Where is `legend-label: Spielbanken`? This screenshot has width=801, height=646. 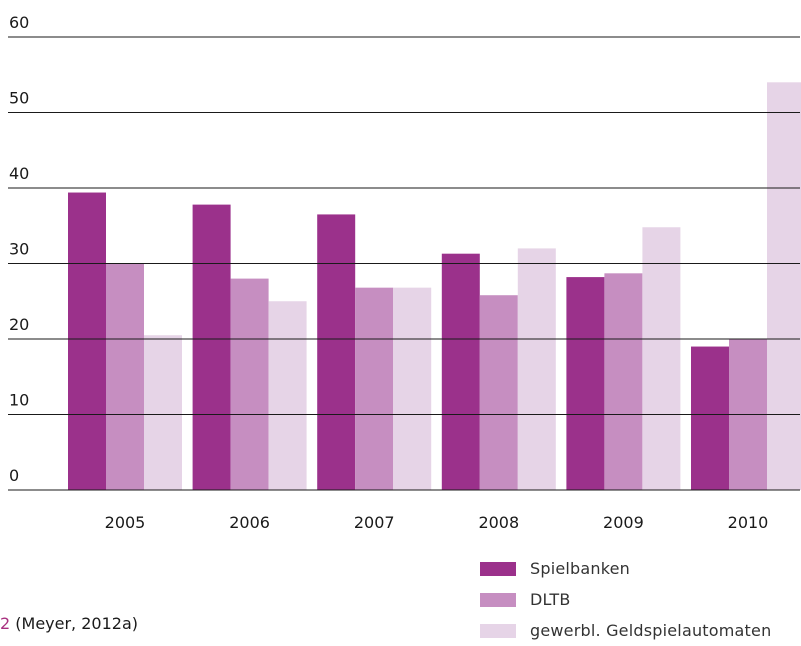 legend-label: Spielbanken is located at coordinates (580, 568).